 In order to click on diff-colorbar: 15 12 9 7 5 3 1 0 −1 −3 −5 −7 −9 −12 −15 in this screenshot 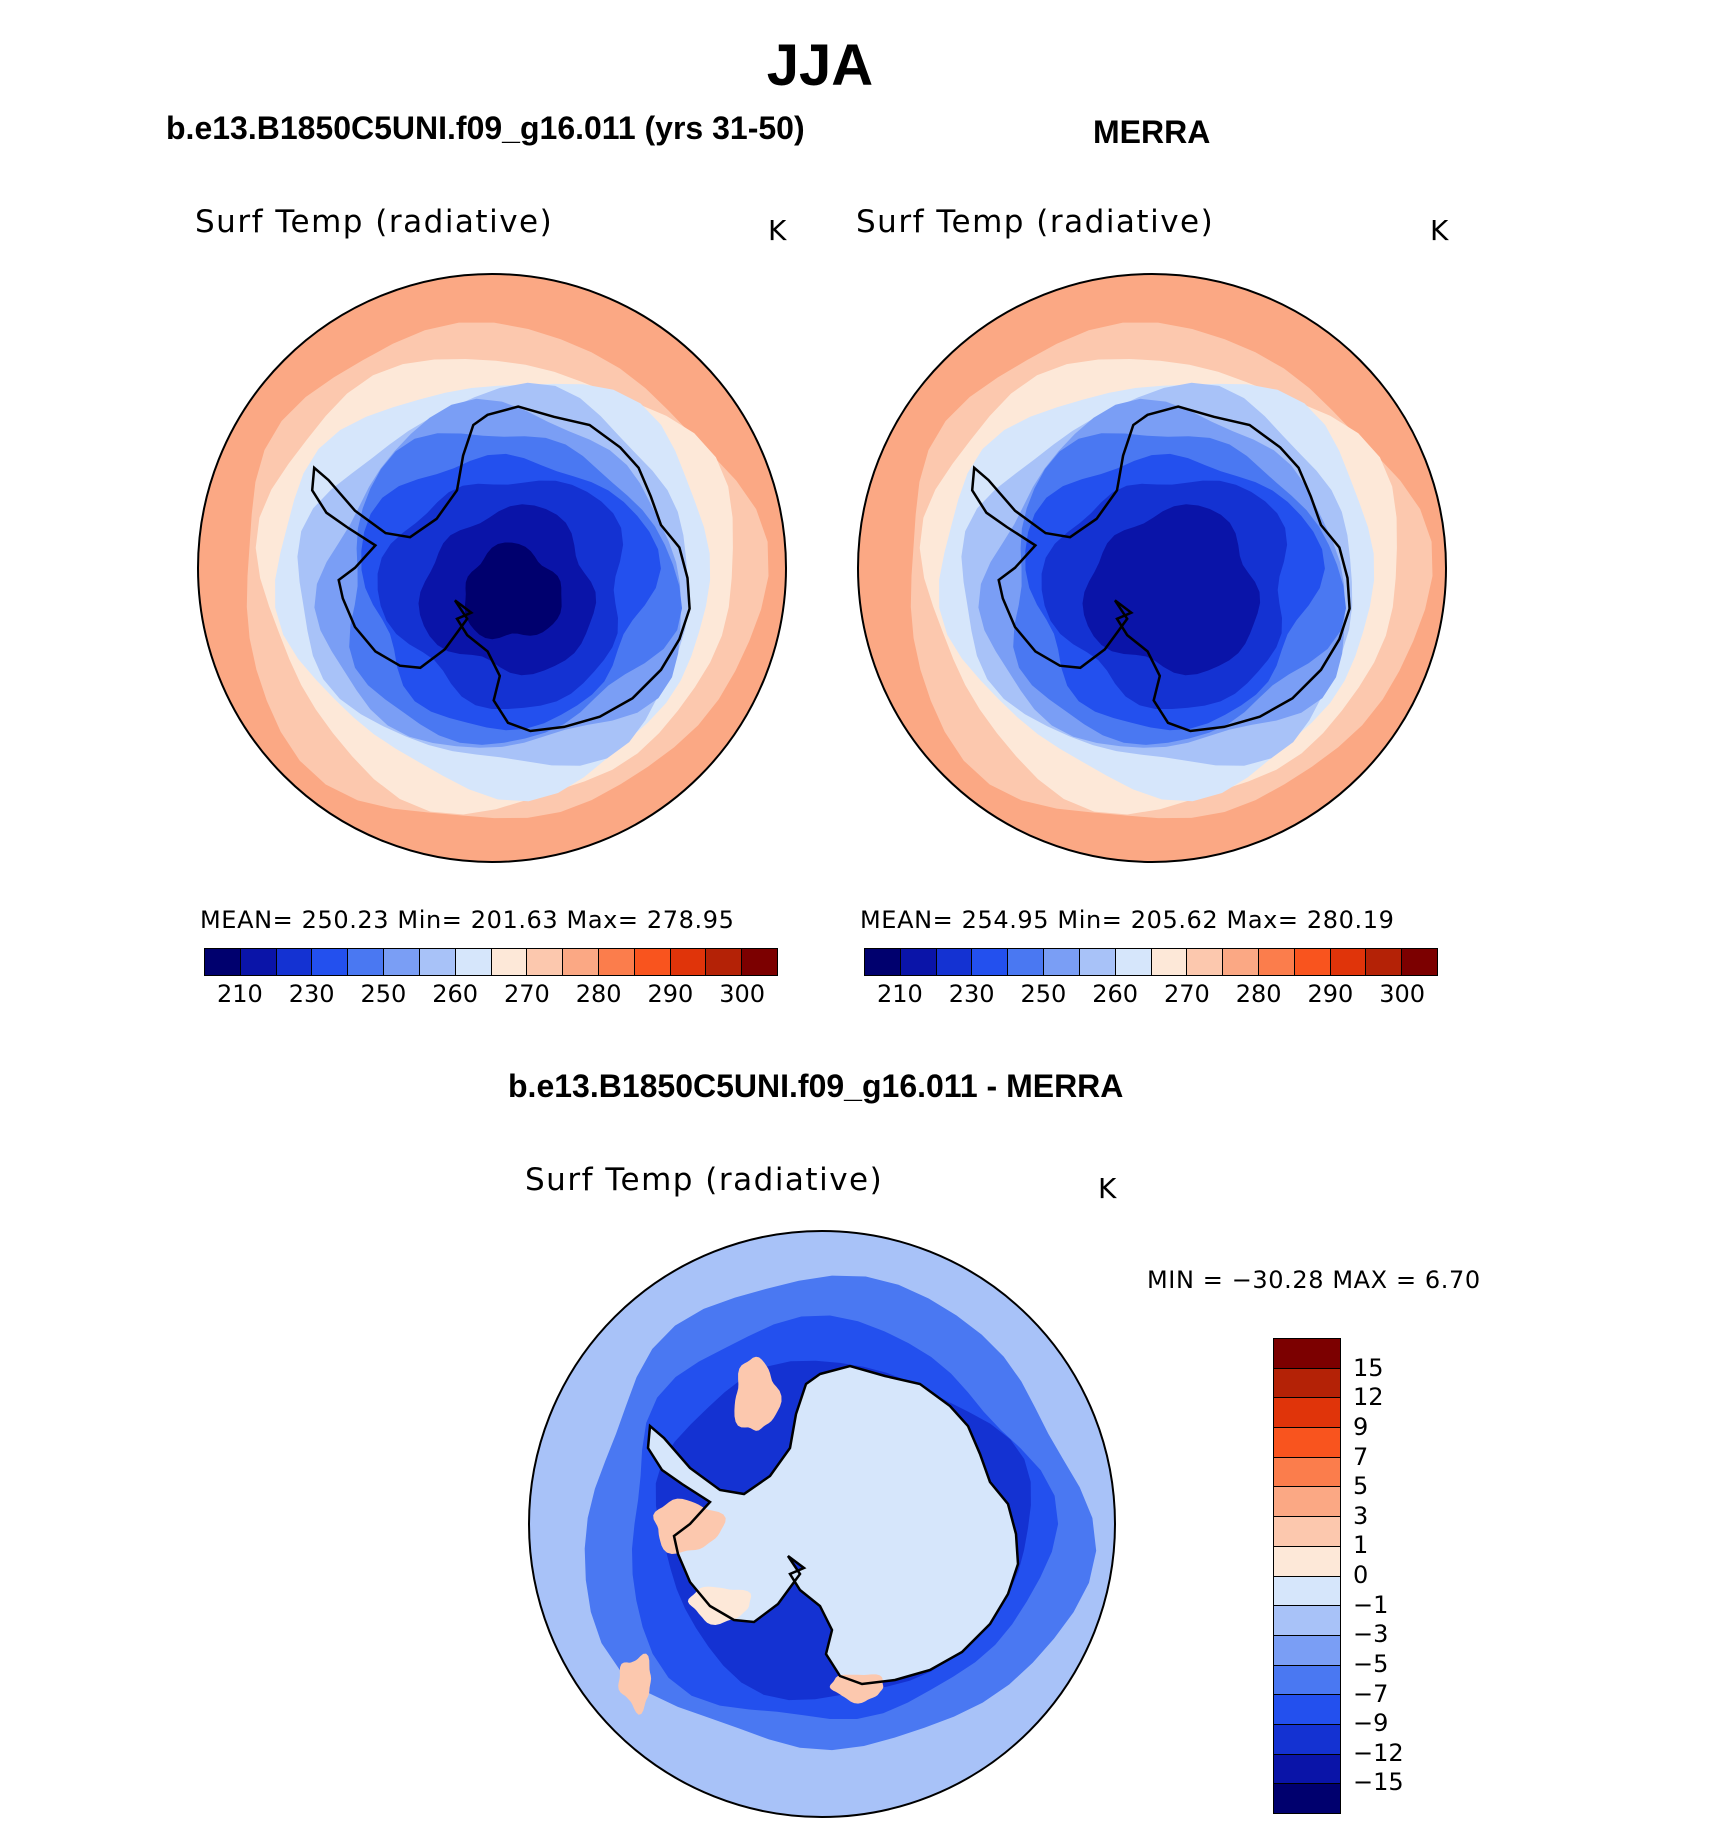, I will do `click(1338, 1576)`.